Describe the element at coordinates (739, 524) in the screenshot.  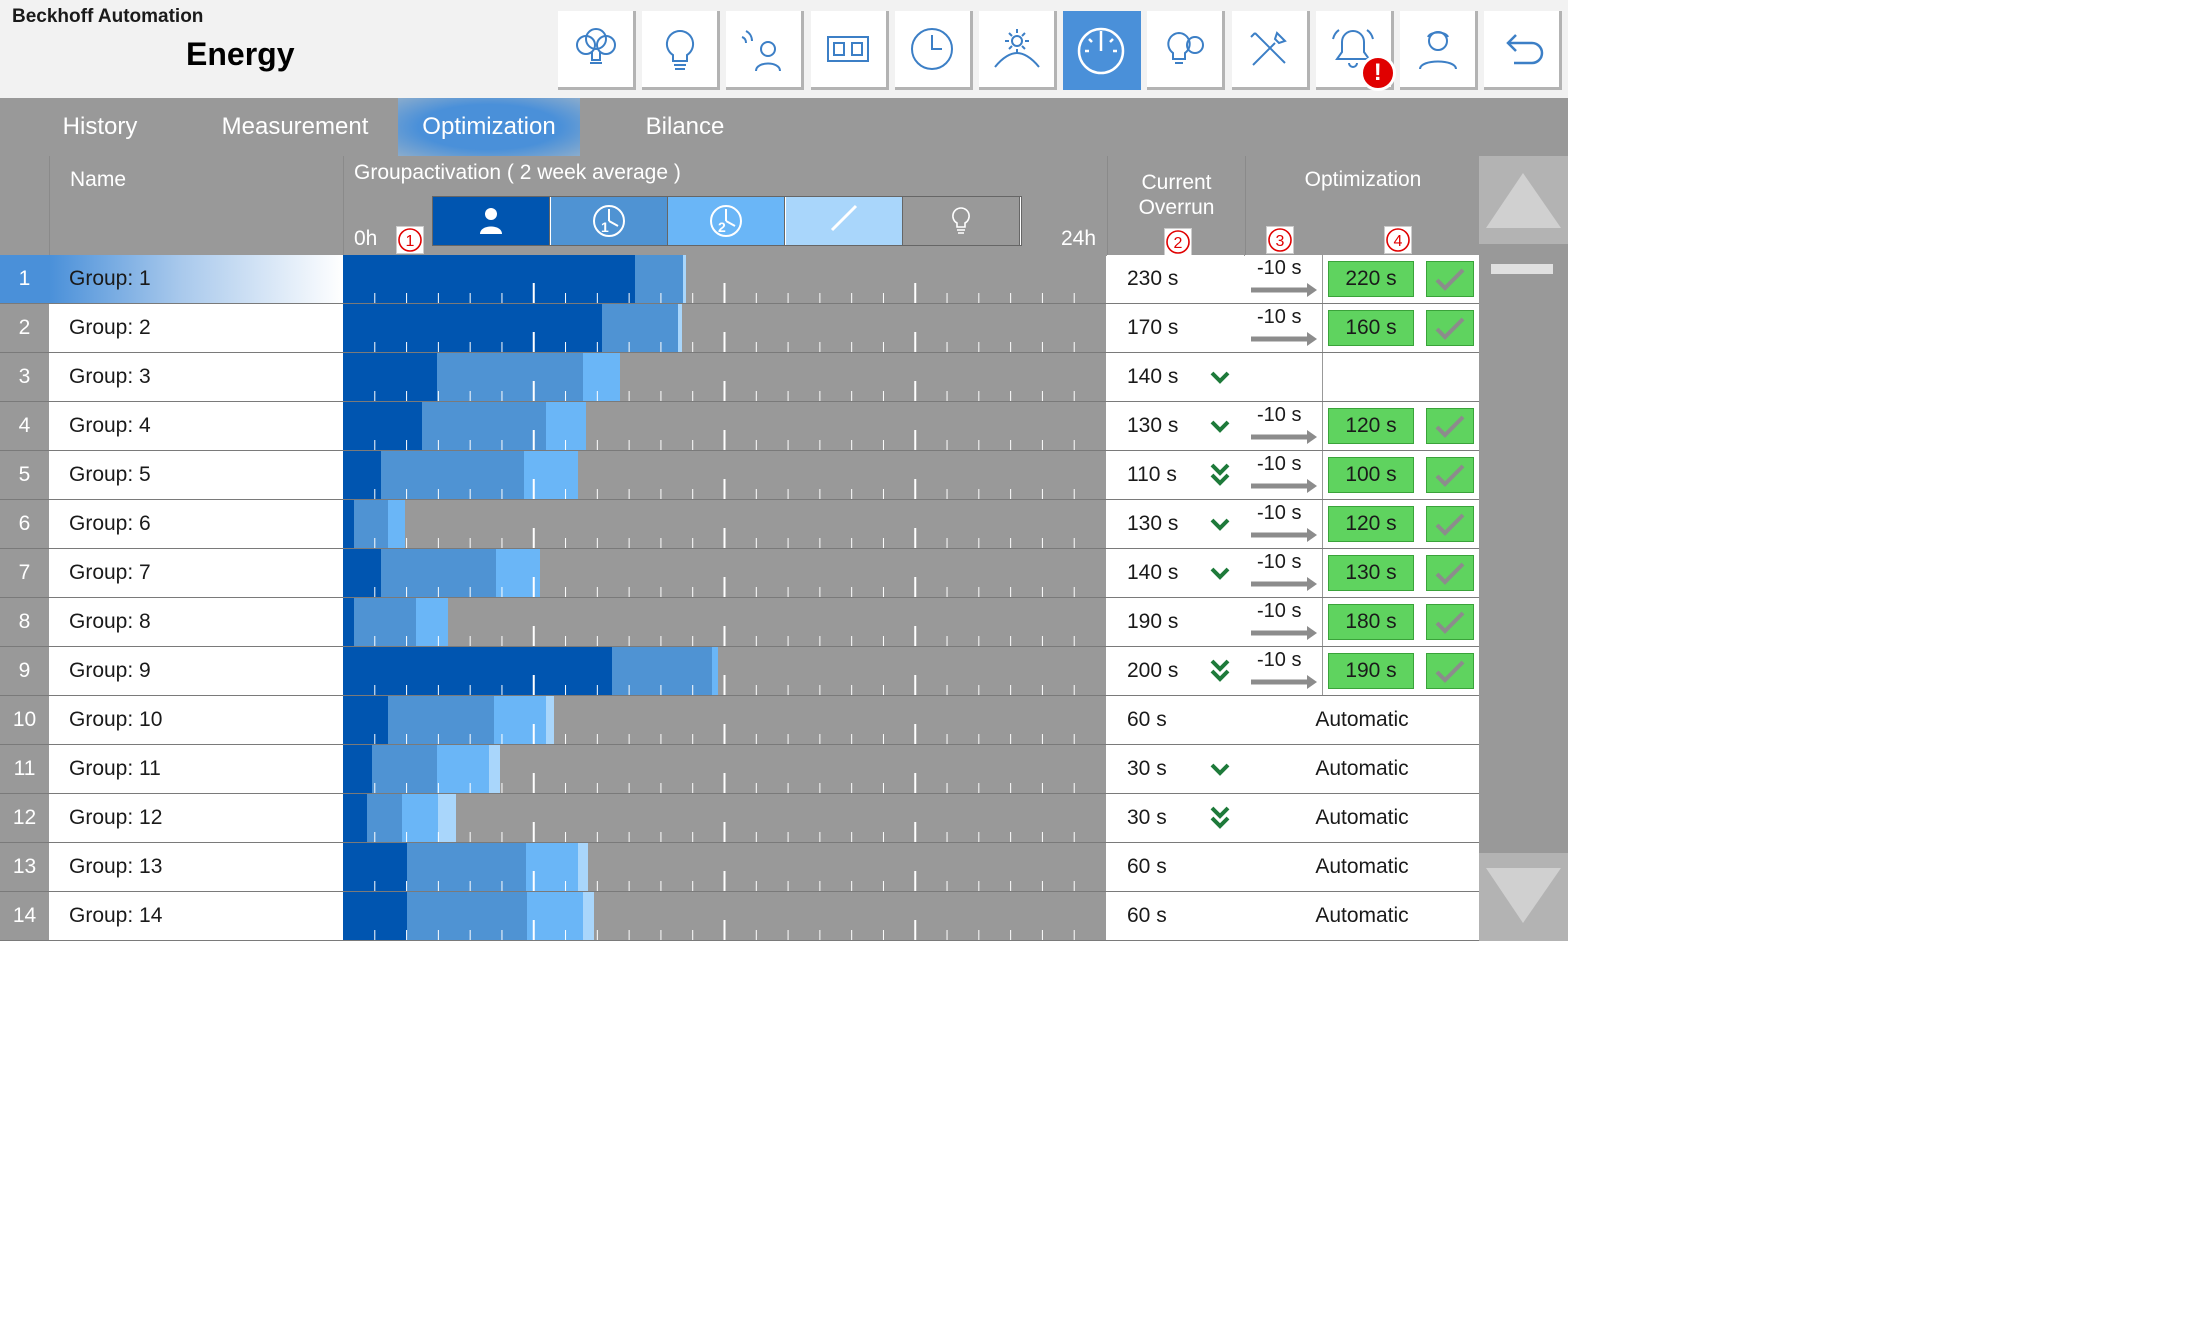
I see `table-row: 6 Group: 6 130 s -10 s 120 s` at that location.